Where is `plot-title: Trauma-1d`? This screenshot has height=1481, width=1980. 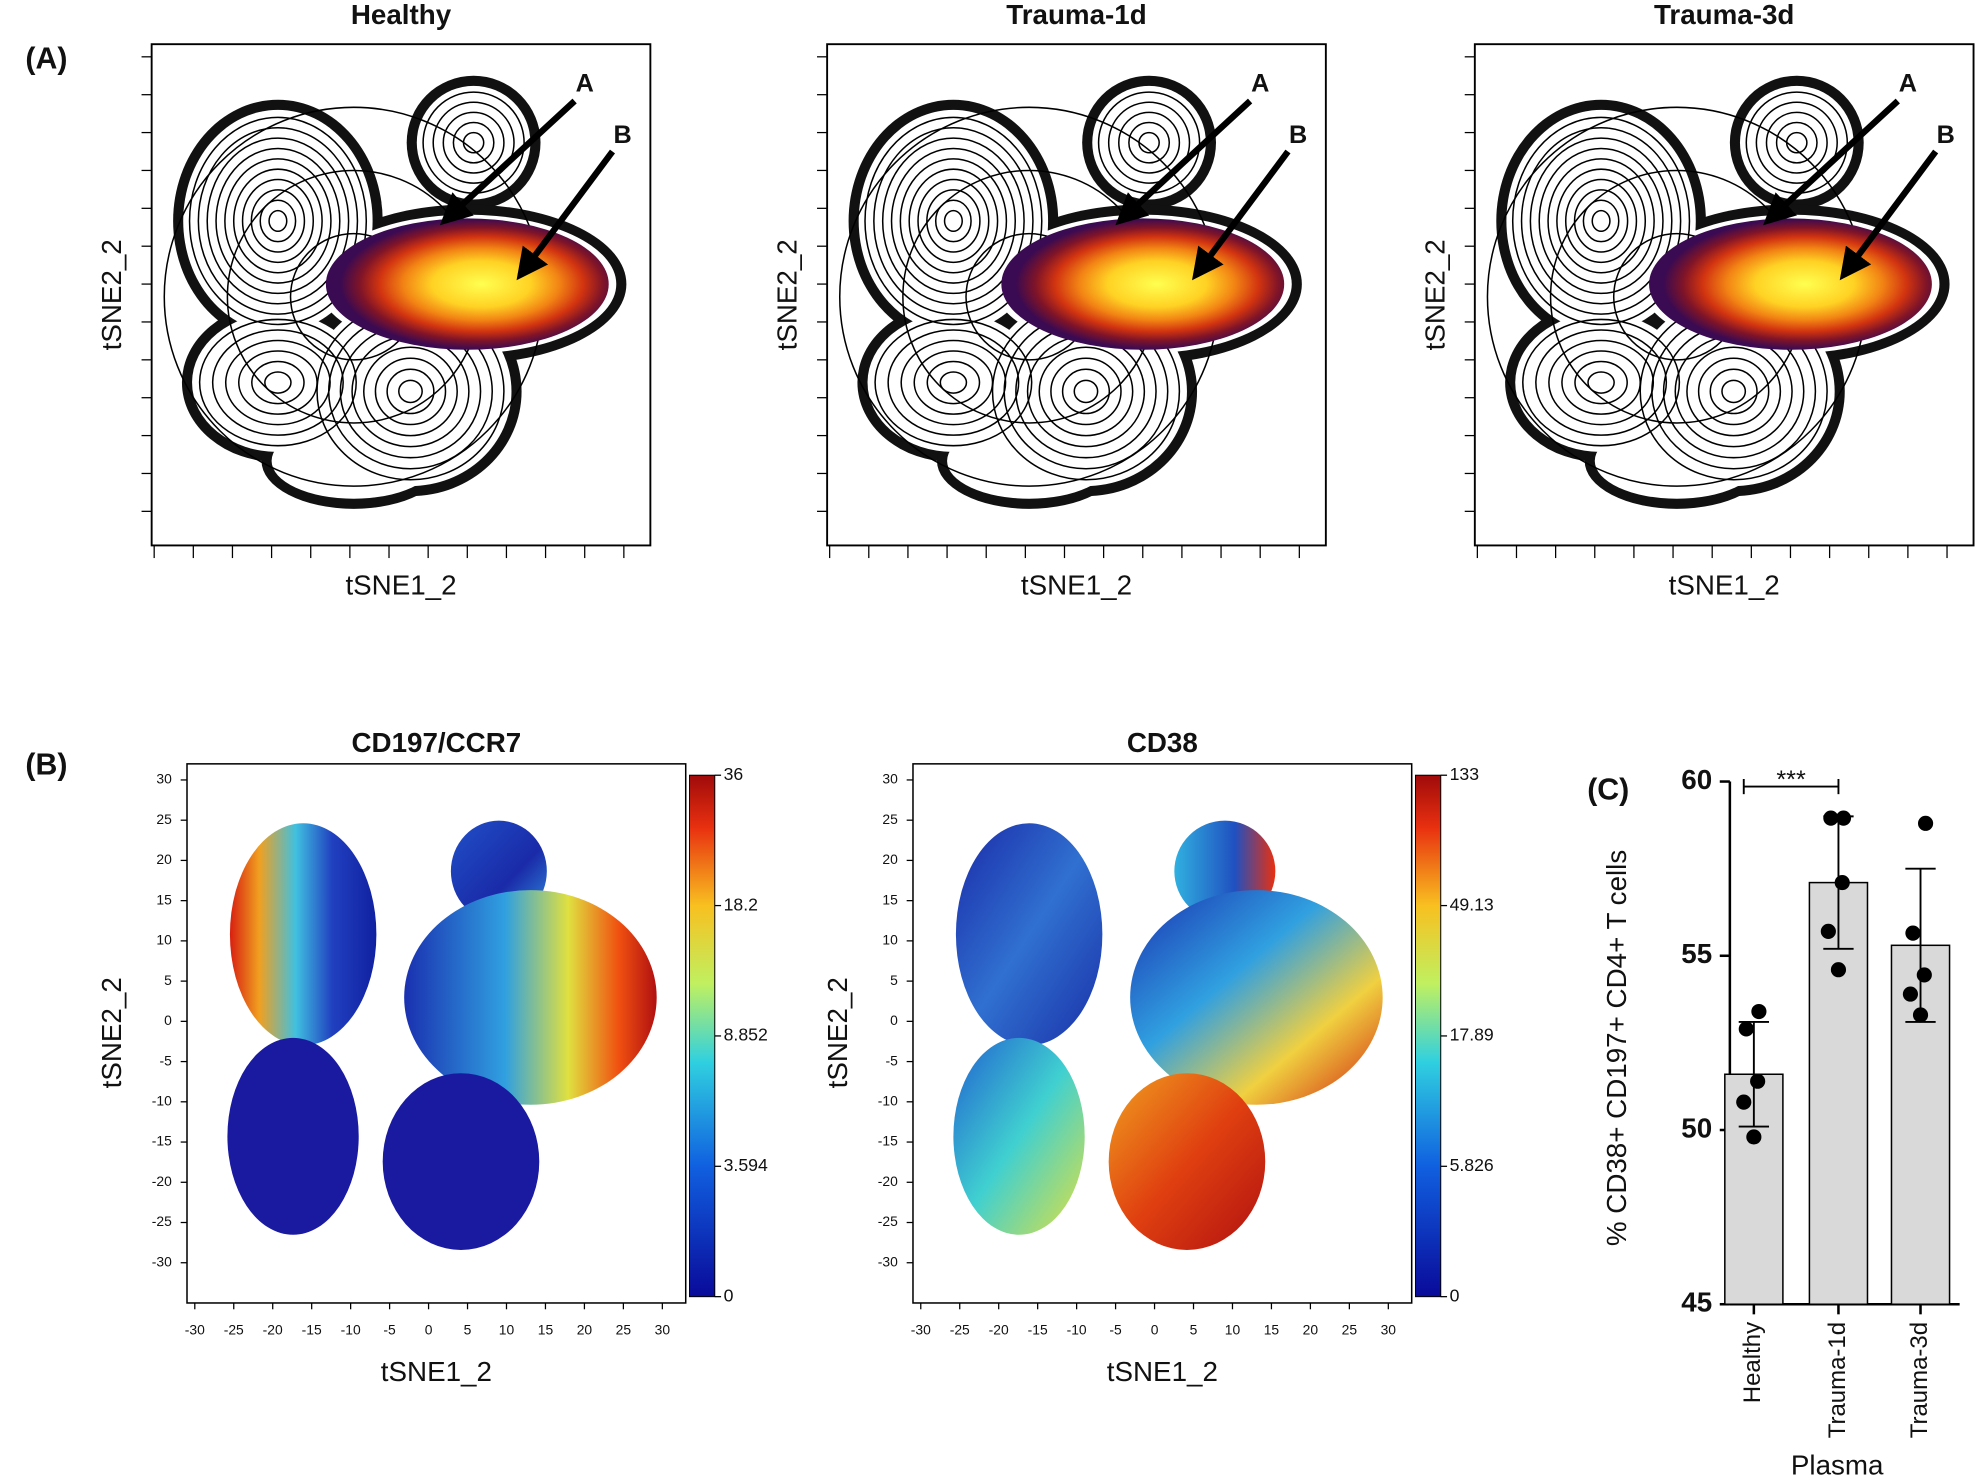 plot-title: Trauma-1d is located at coordinates (1076, 15).